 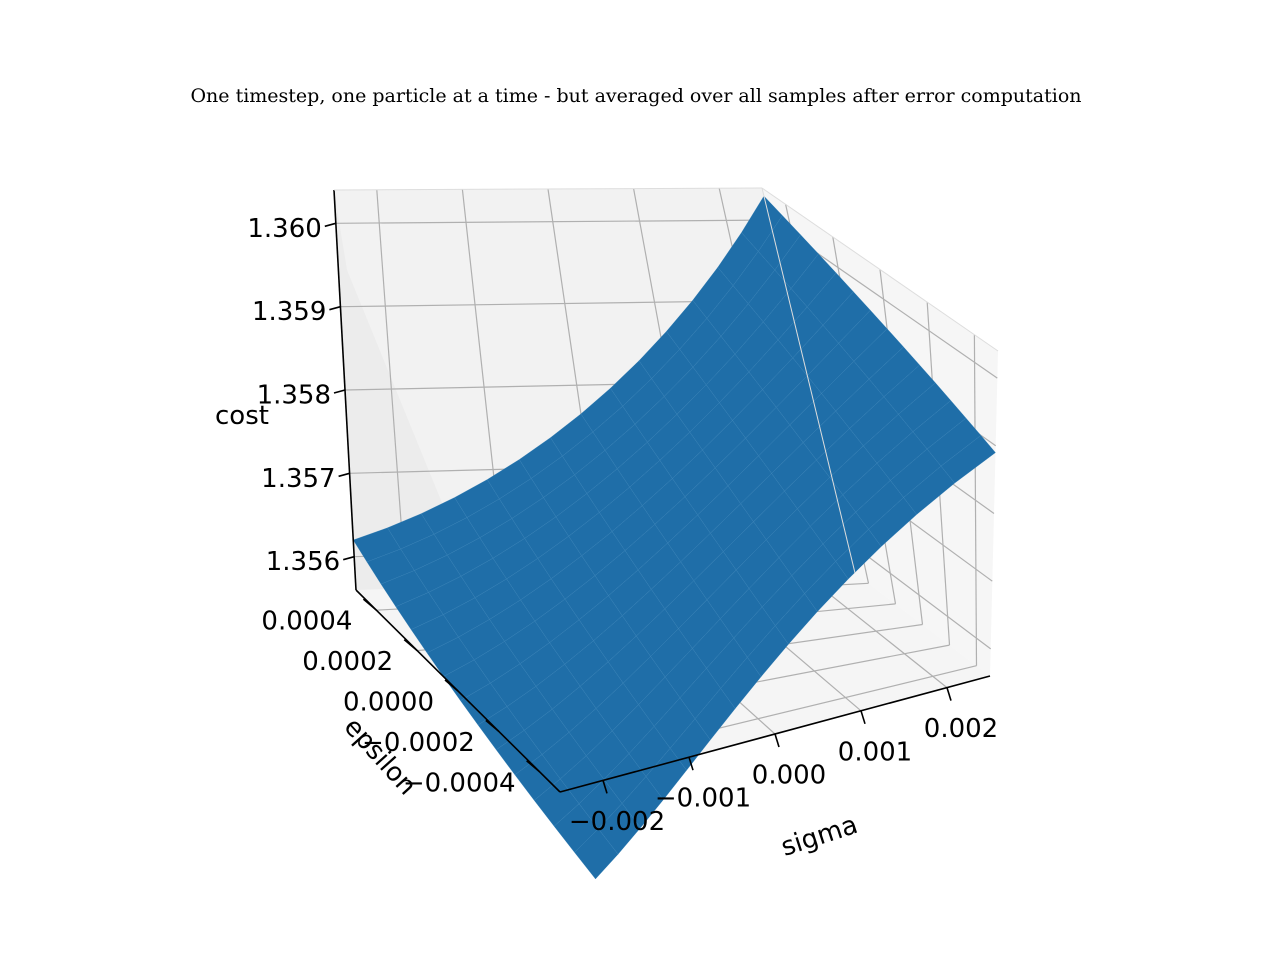 I want to click on x-axis-label: sigma, so click(x=820, y=836).